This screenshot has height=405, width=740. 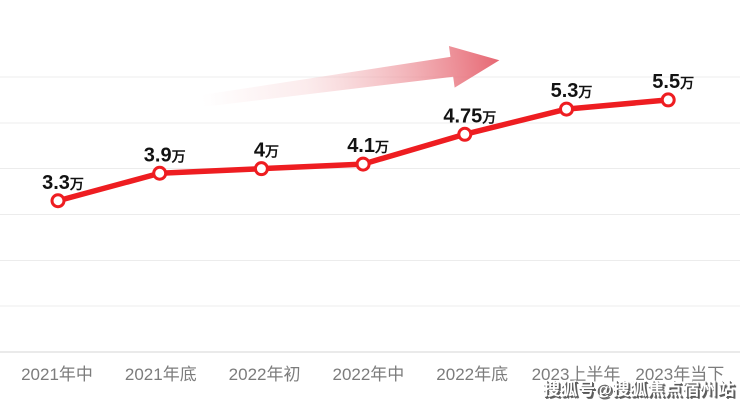 What do you see at coordinates (161, 374) in the screenshot?
I see `x-tick-label: 2021年底` at bounding box center [161, 374].